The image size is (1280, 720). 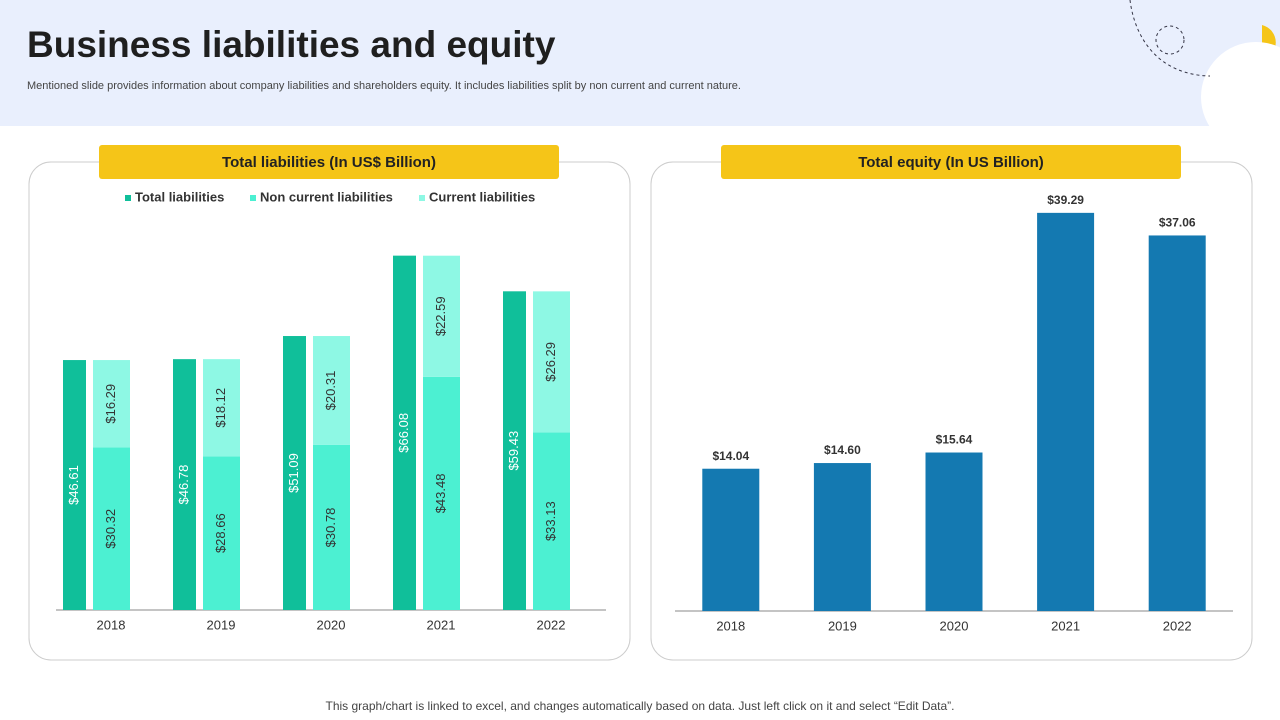 What do you see at coordinates (1240, 97) in the screenshot?
I see `decor-circle` at bounding box center [1240, 97].